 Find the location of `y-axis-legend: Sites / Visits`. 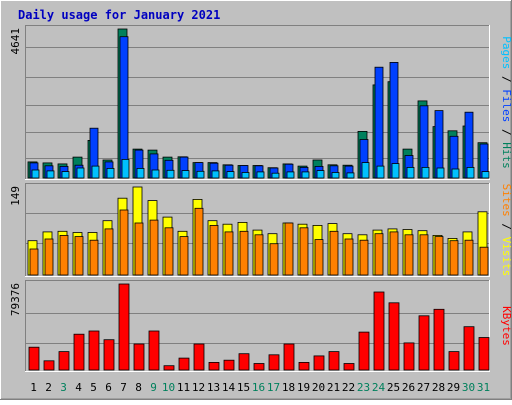

y-axis-legend: Sites / Visits is located at coordinates (506, 230).